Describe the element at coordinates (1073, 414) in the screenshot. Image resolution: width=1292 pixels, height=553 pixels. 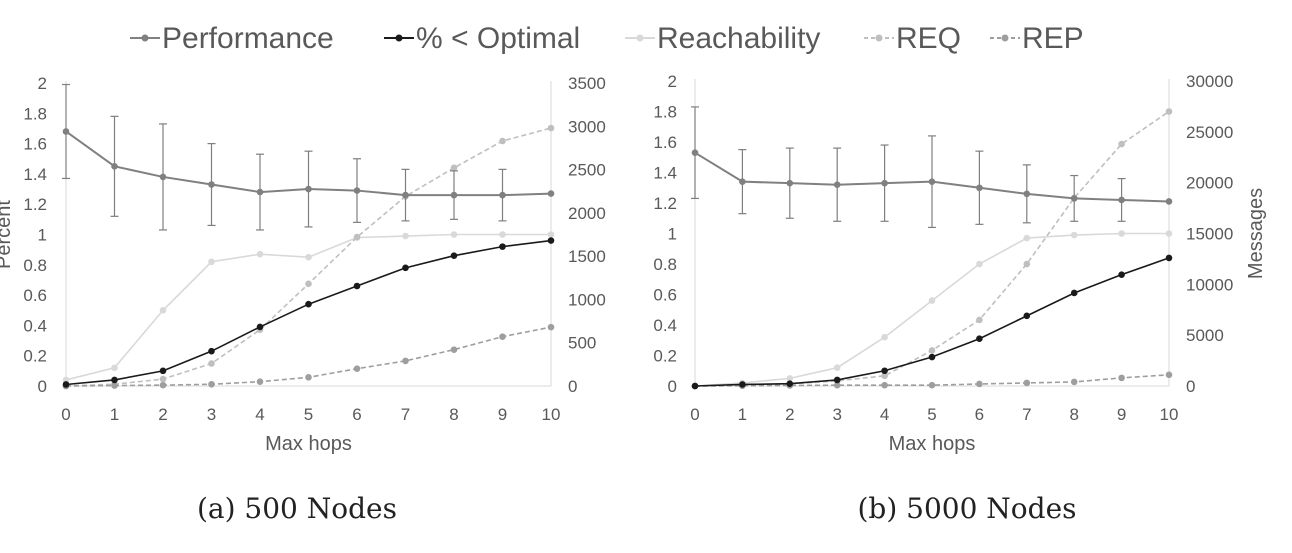
I see `x-tick-label: 8` at that location.